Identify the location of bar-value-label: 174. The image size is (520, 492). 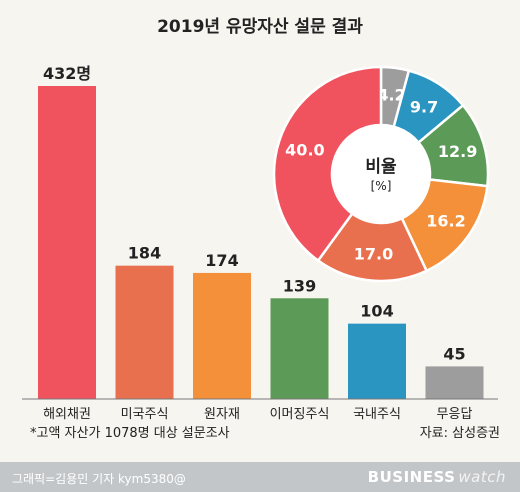
(221, 260).